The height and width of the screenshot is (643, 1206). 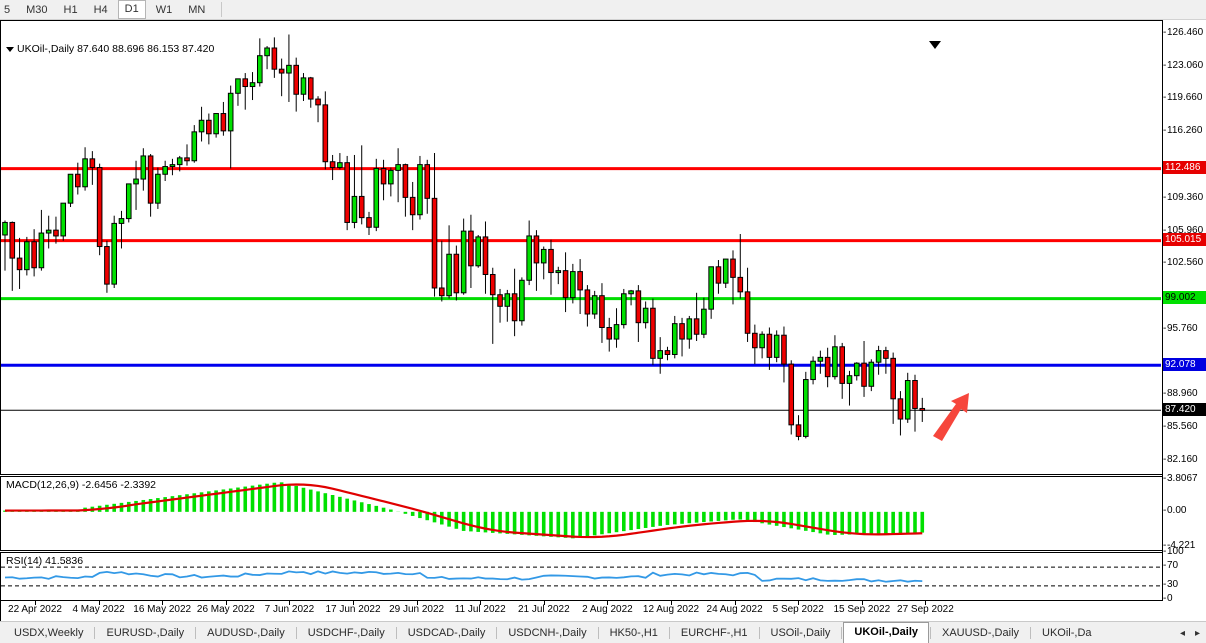 I want to click on time-axis-label: 2 Aug 2022, so click(x=607, y=609).